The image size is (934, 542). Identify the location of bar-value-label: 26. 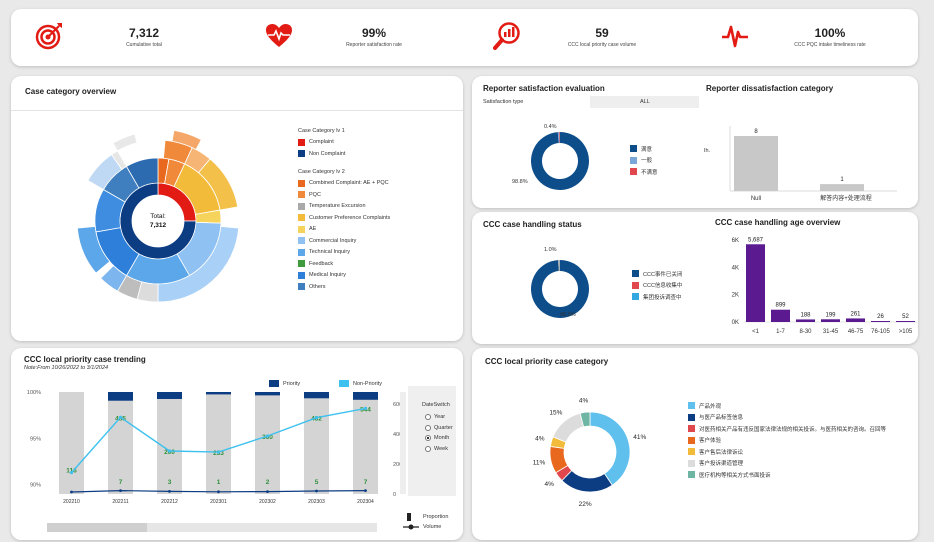
(880, 317).